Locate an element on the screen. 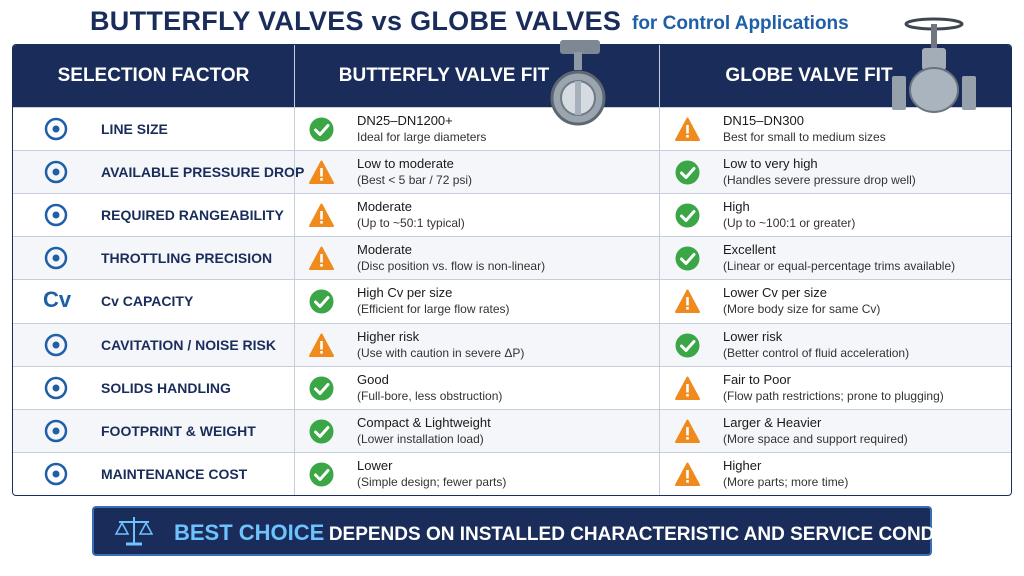 This screenshot has height=576, width=1024. factor-label: AVAILABLE PRESSURE DROP is located at coordinates (203, 172).